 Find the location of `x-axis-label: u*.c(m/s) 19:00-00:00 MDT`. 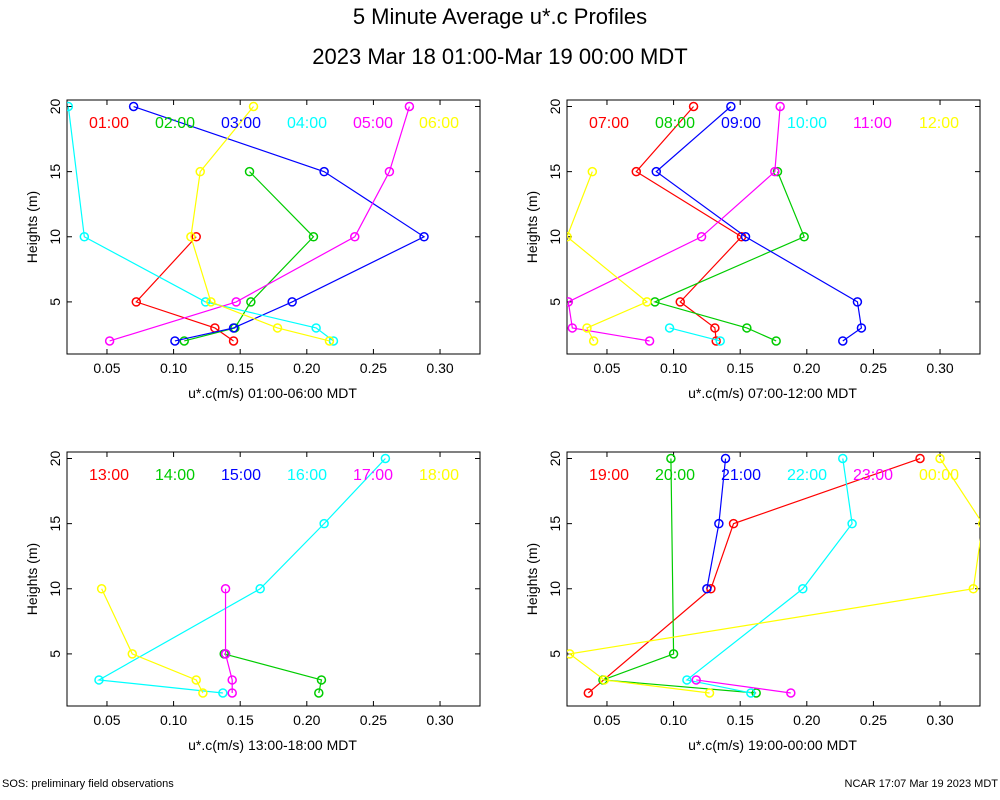

x-axis-label: u*.c(m/s) 19:00-00:00 MDT is located at coordinates (772, 745).